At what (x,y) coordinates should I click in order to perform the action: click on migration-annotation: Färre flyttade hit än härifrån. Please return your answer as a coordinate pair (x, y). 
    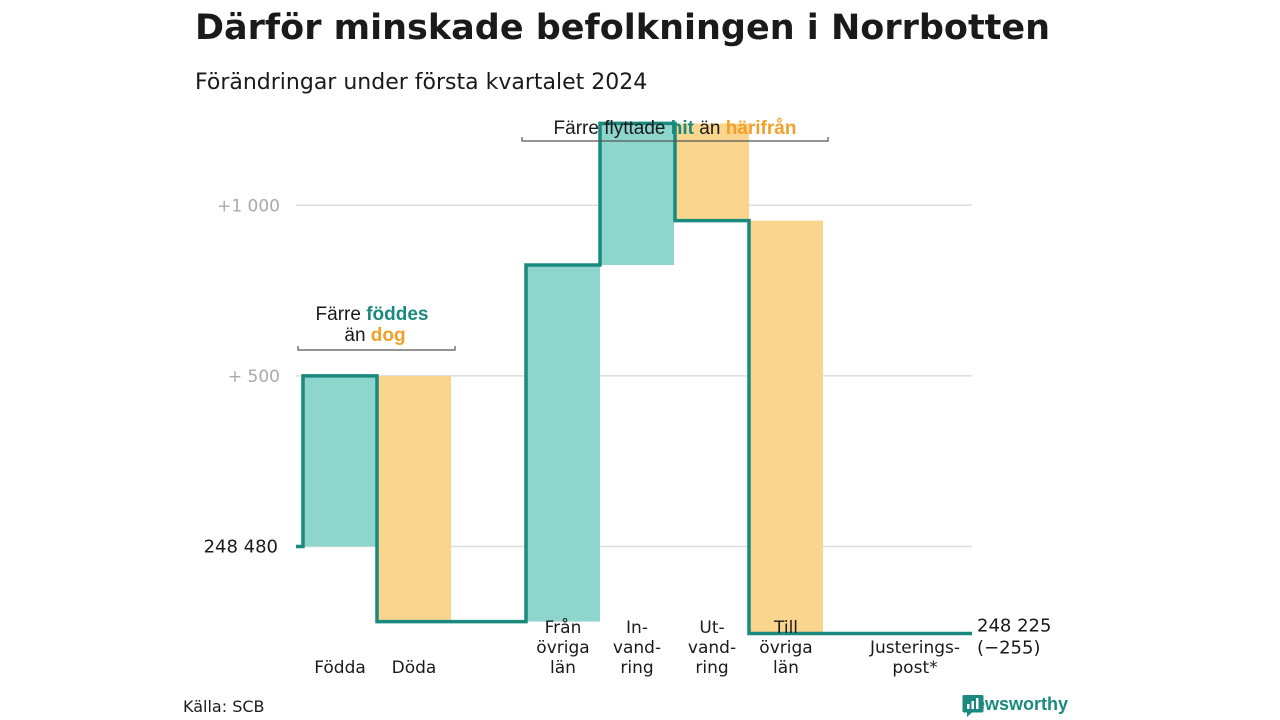
    Looking at the image, I should click on (675, 128).